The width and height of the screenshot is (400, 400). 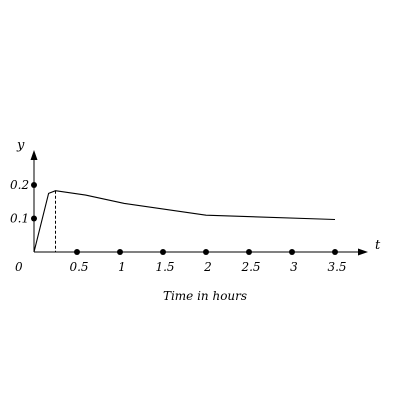 What do you see at coordinates (336, 267) in the screenshot?
I see `x-tick-label: 3.5` at bounding box center [336, 267].